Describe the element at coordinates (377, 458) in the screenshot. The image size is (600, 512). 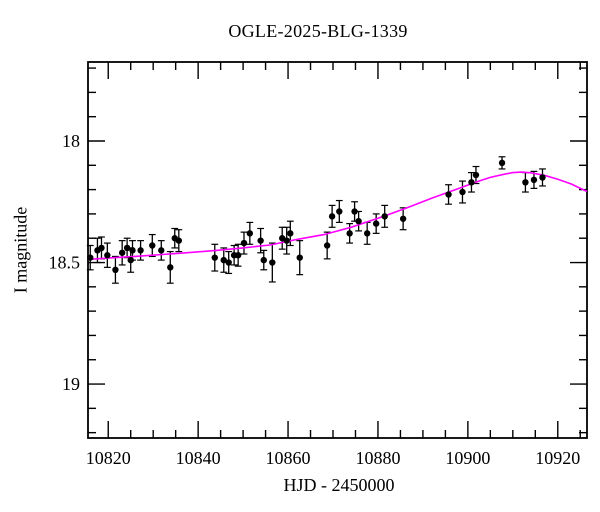
I see `x-tick-label: 10880` at that location.